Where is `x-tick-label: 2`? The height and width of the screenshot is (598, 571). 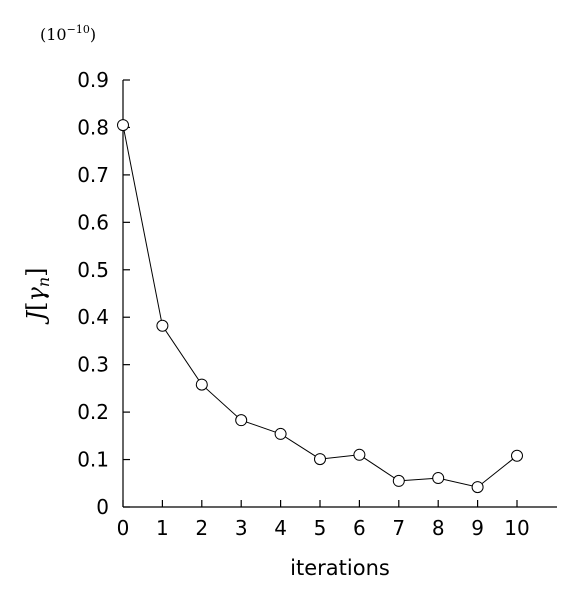
x-tick-label: 2 is located at coordinates (201, 528).